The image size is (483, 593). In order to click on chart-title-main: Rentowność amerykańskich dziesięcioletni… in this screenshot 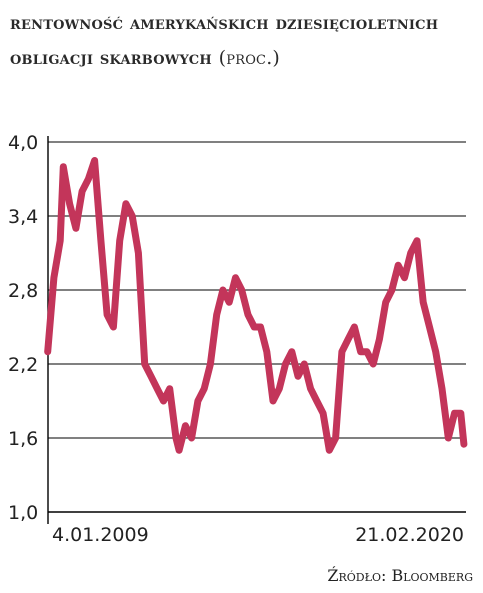, I will do `click(224, 40)`.